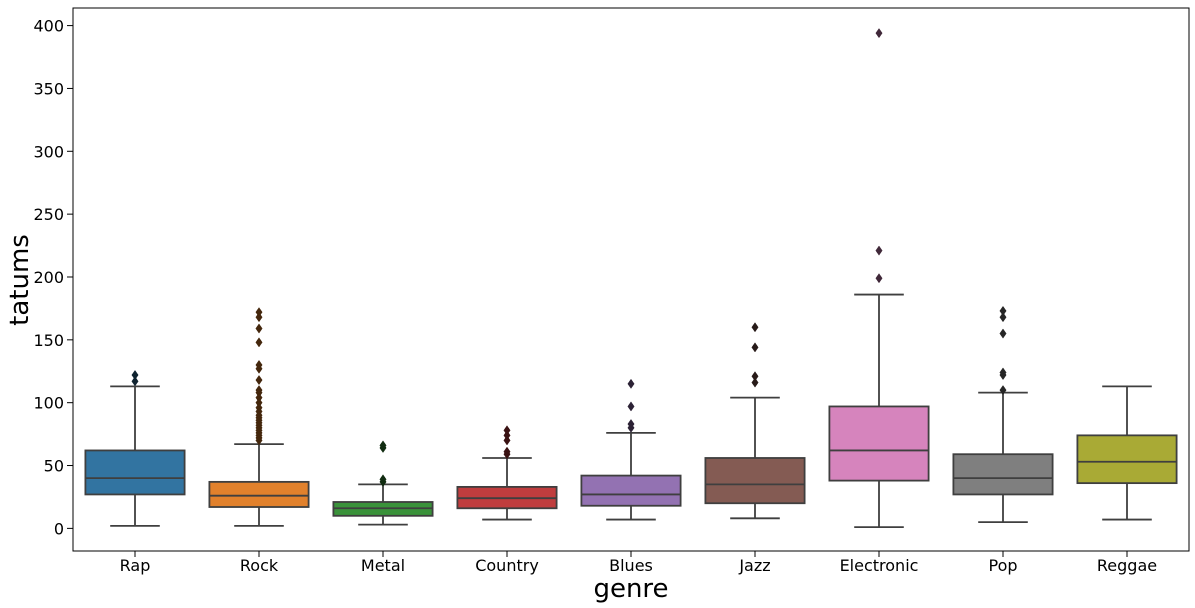  I want to click on x-tick-label: Metal, so click(383, 565).